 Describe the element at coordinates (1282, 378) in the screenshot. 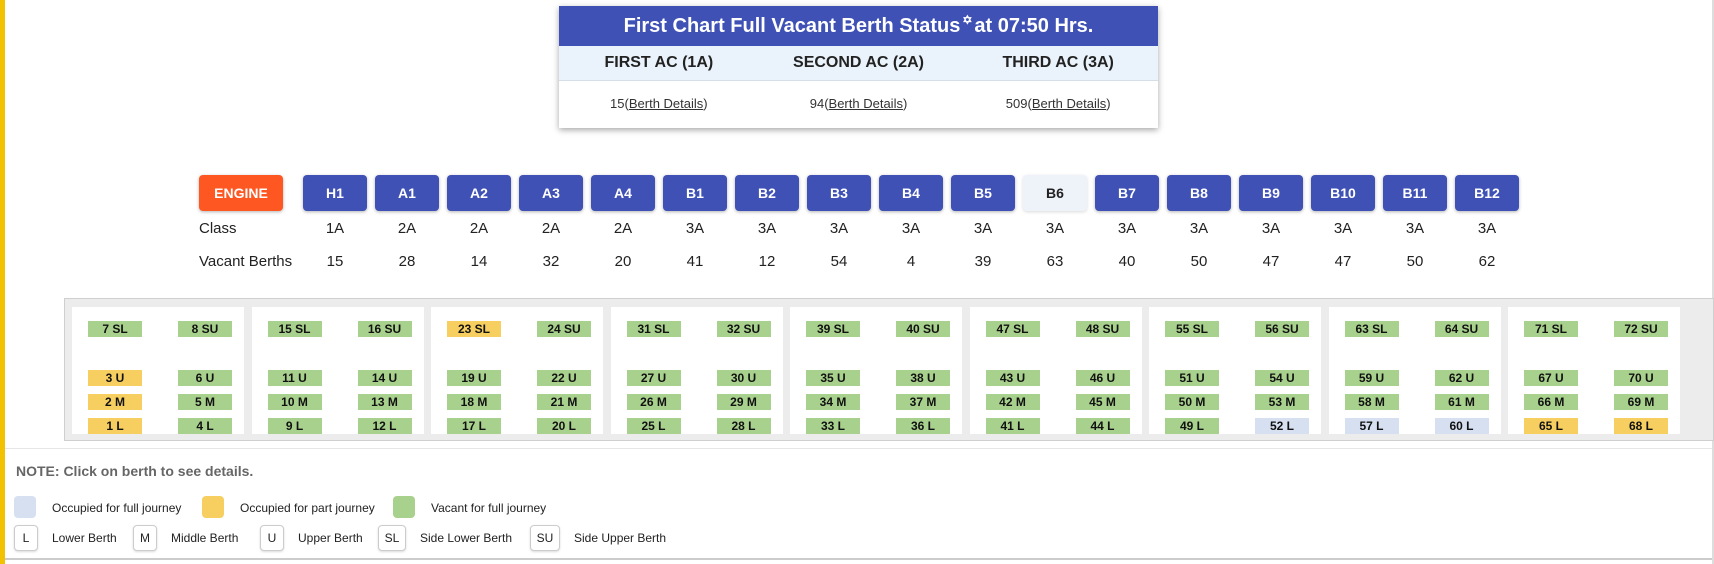

I see `berth-54-u: 54 U` at that location.